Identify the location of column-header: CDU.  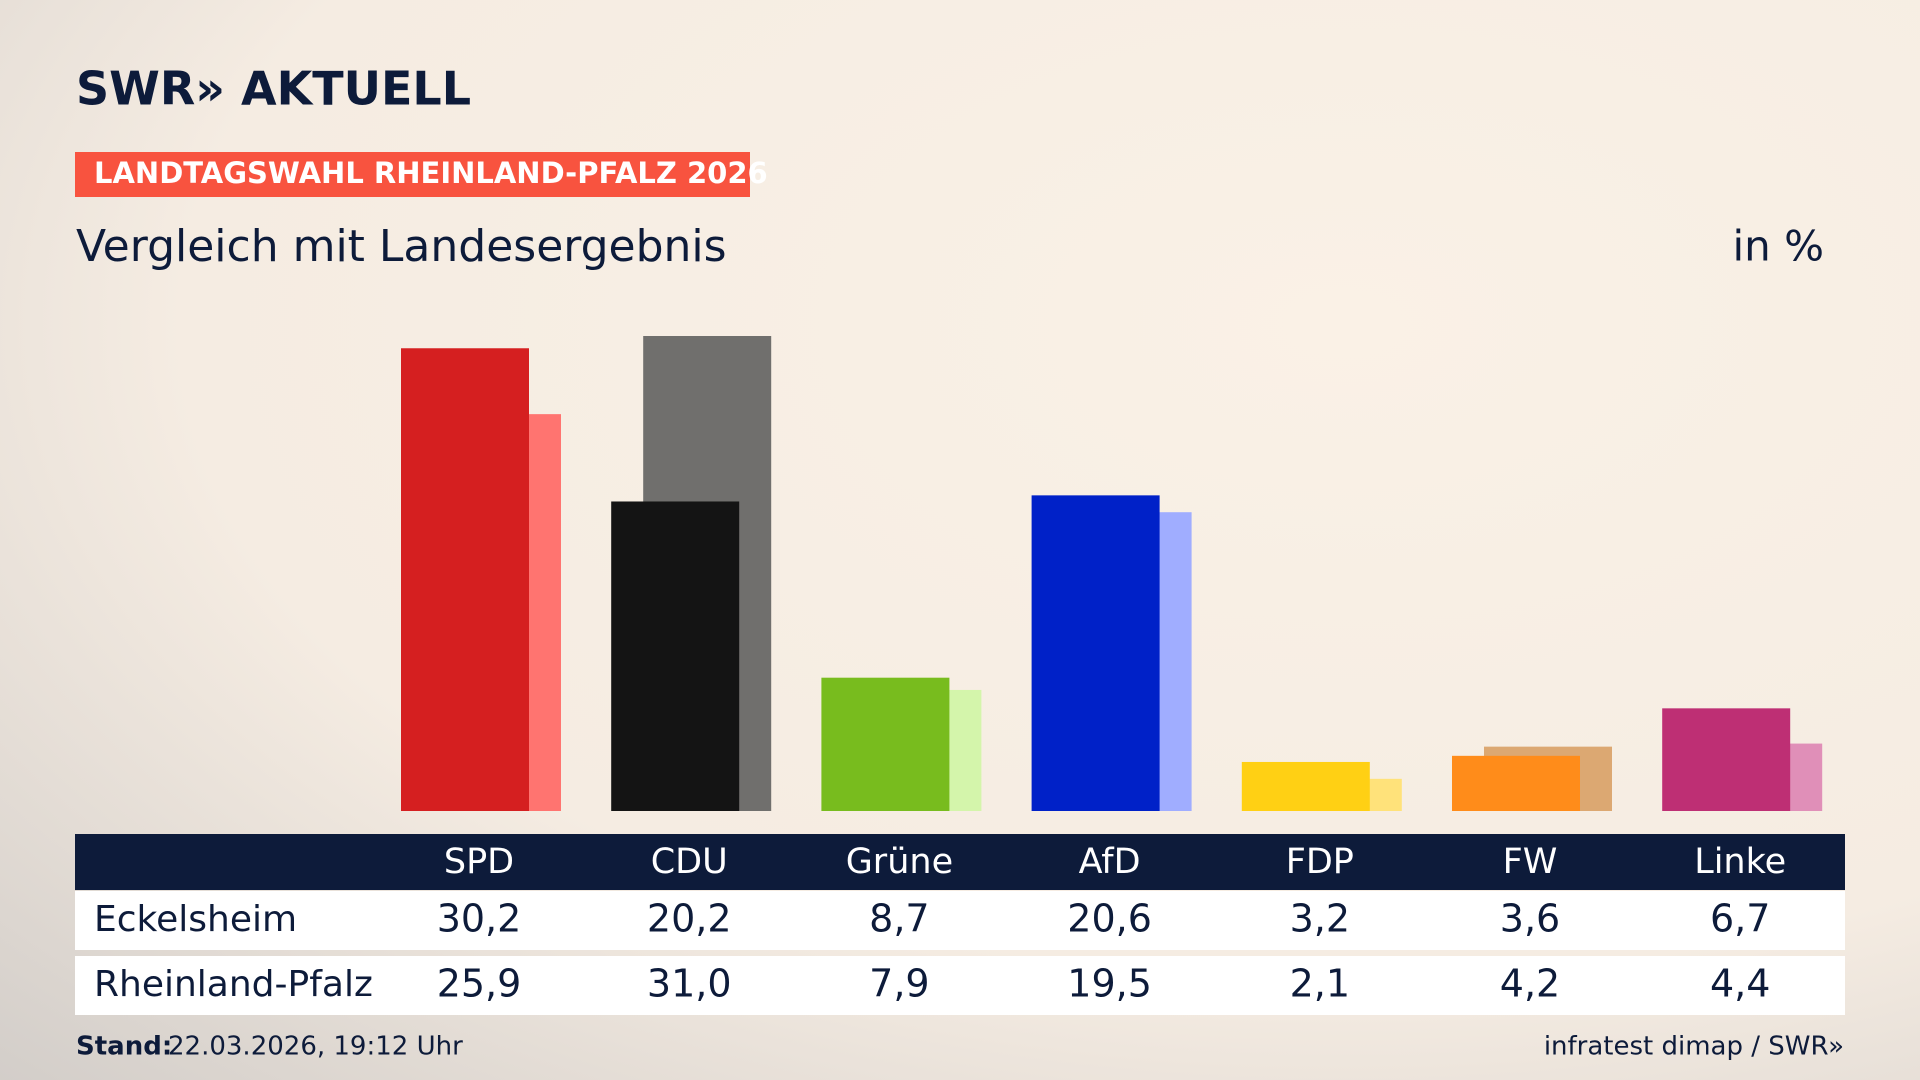
(689, 862).